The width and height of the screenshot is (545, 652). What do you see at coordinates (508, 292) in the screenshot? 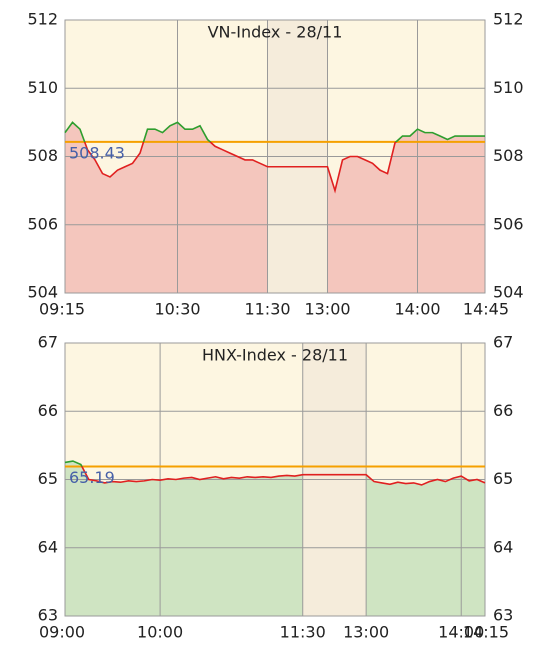
I see `y2-tick-label: 504` at bounding box center [508, 292].